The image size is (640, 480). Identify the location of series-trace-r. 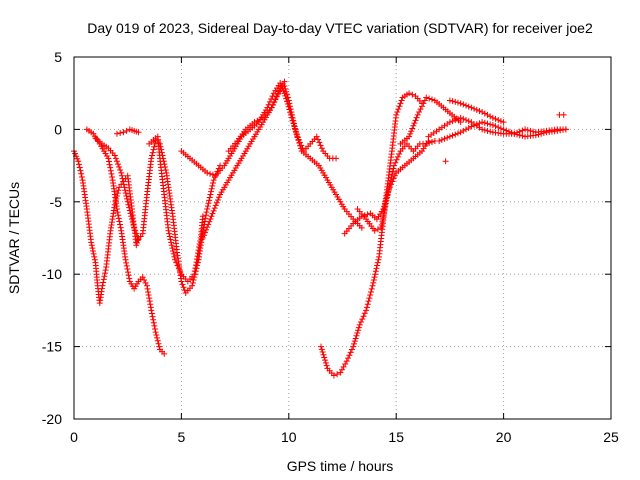
(561, 114).